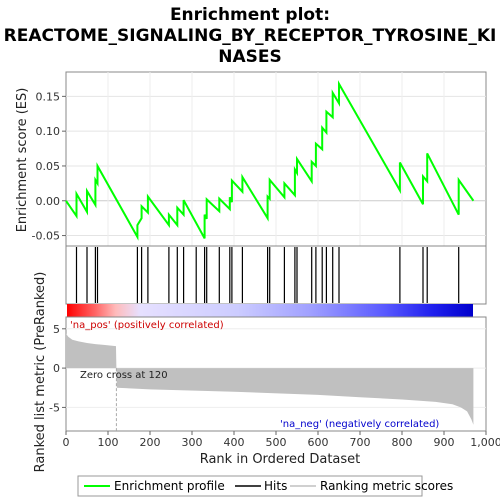 The height and width of the screenshot is (500, 500). I want to click on es-tick-label: 0.00, so click(48, 201).